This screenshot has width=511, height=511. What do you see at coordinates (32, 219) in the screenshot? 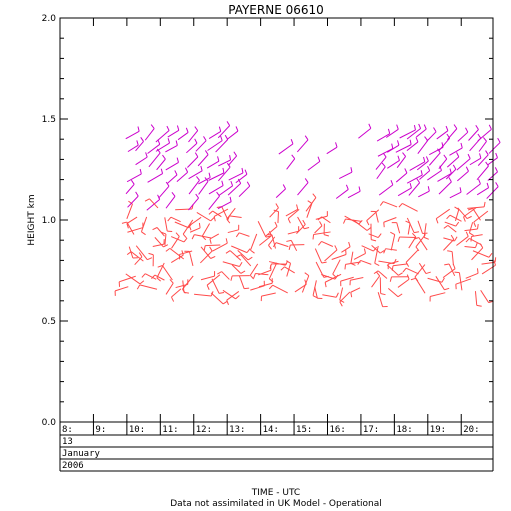
I see `y-axis-label: HEIGHT km` at bounding box center [32, 219].